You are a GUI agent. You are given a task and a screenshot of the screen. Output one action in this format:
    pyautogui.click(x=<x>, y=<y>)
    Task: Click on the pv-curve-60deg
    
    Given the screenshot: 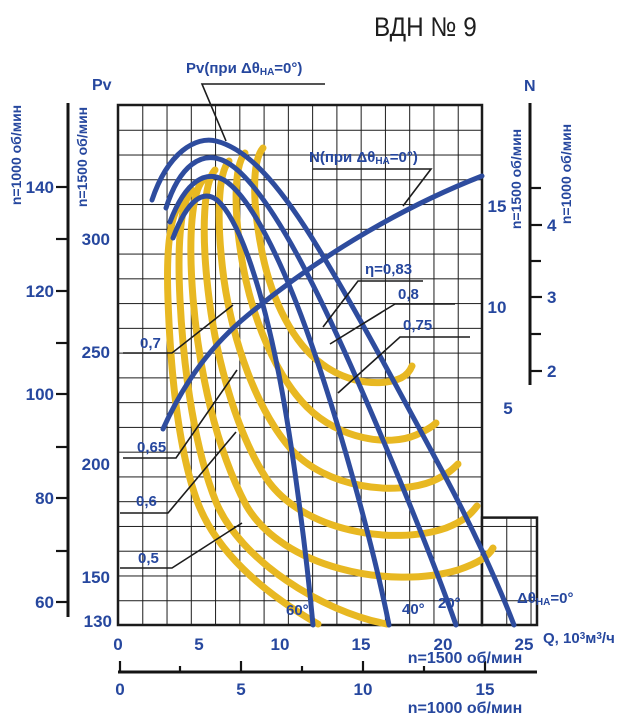 What is the action you would take?
    pyautogui.click(x=243, y=410)
    